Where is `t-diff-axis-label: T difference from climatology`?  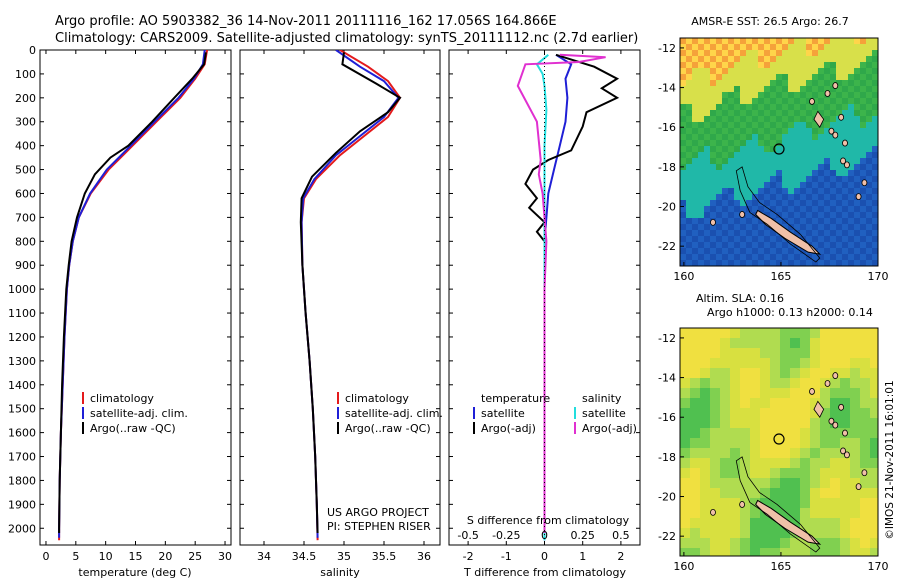
t-diff-axis-label: T difference from climatology is located at coordinates (544, 572).